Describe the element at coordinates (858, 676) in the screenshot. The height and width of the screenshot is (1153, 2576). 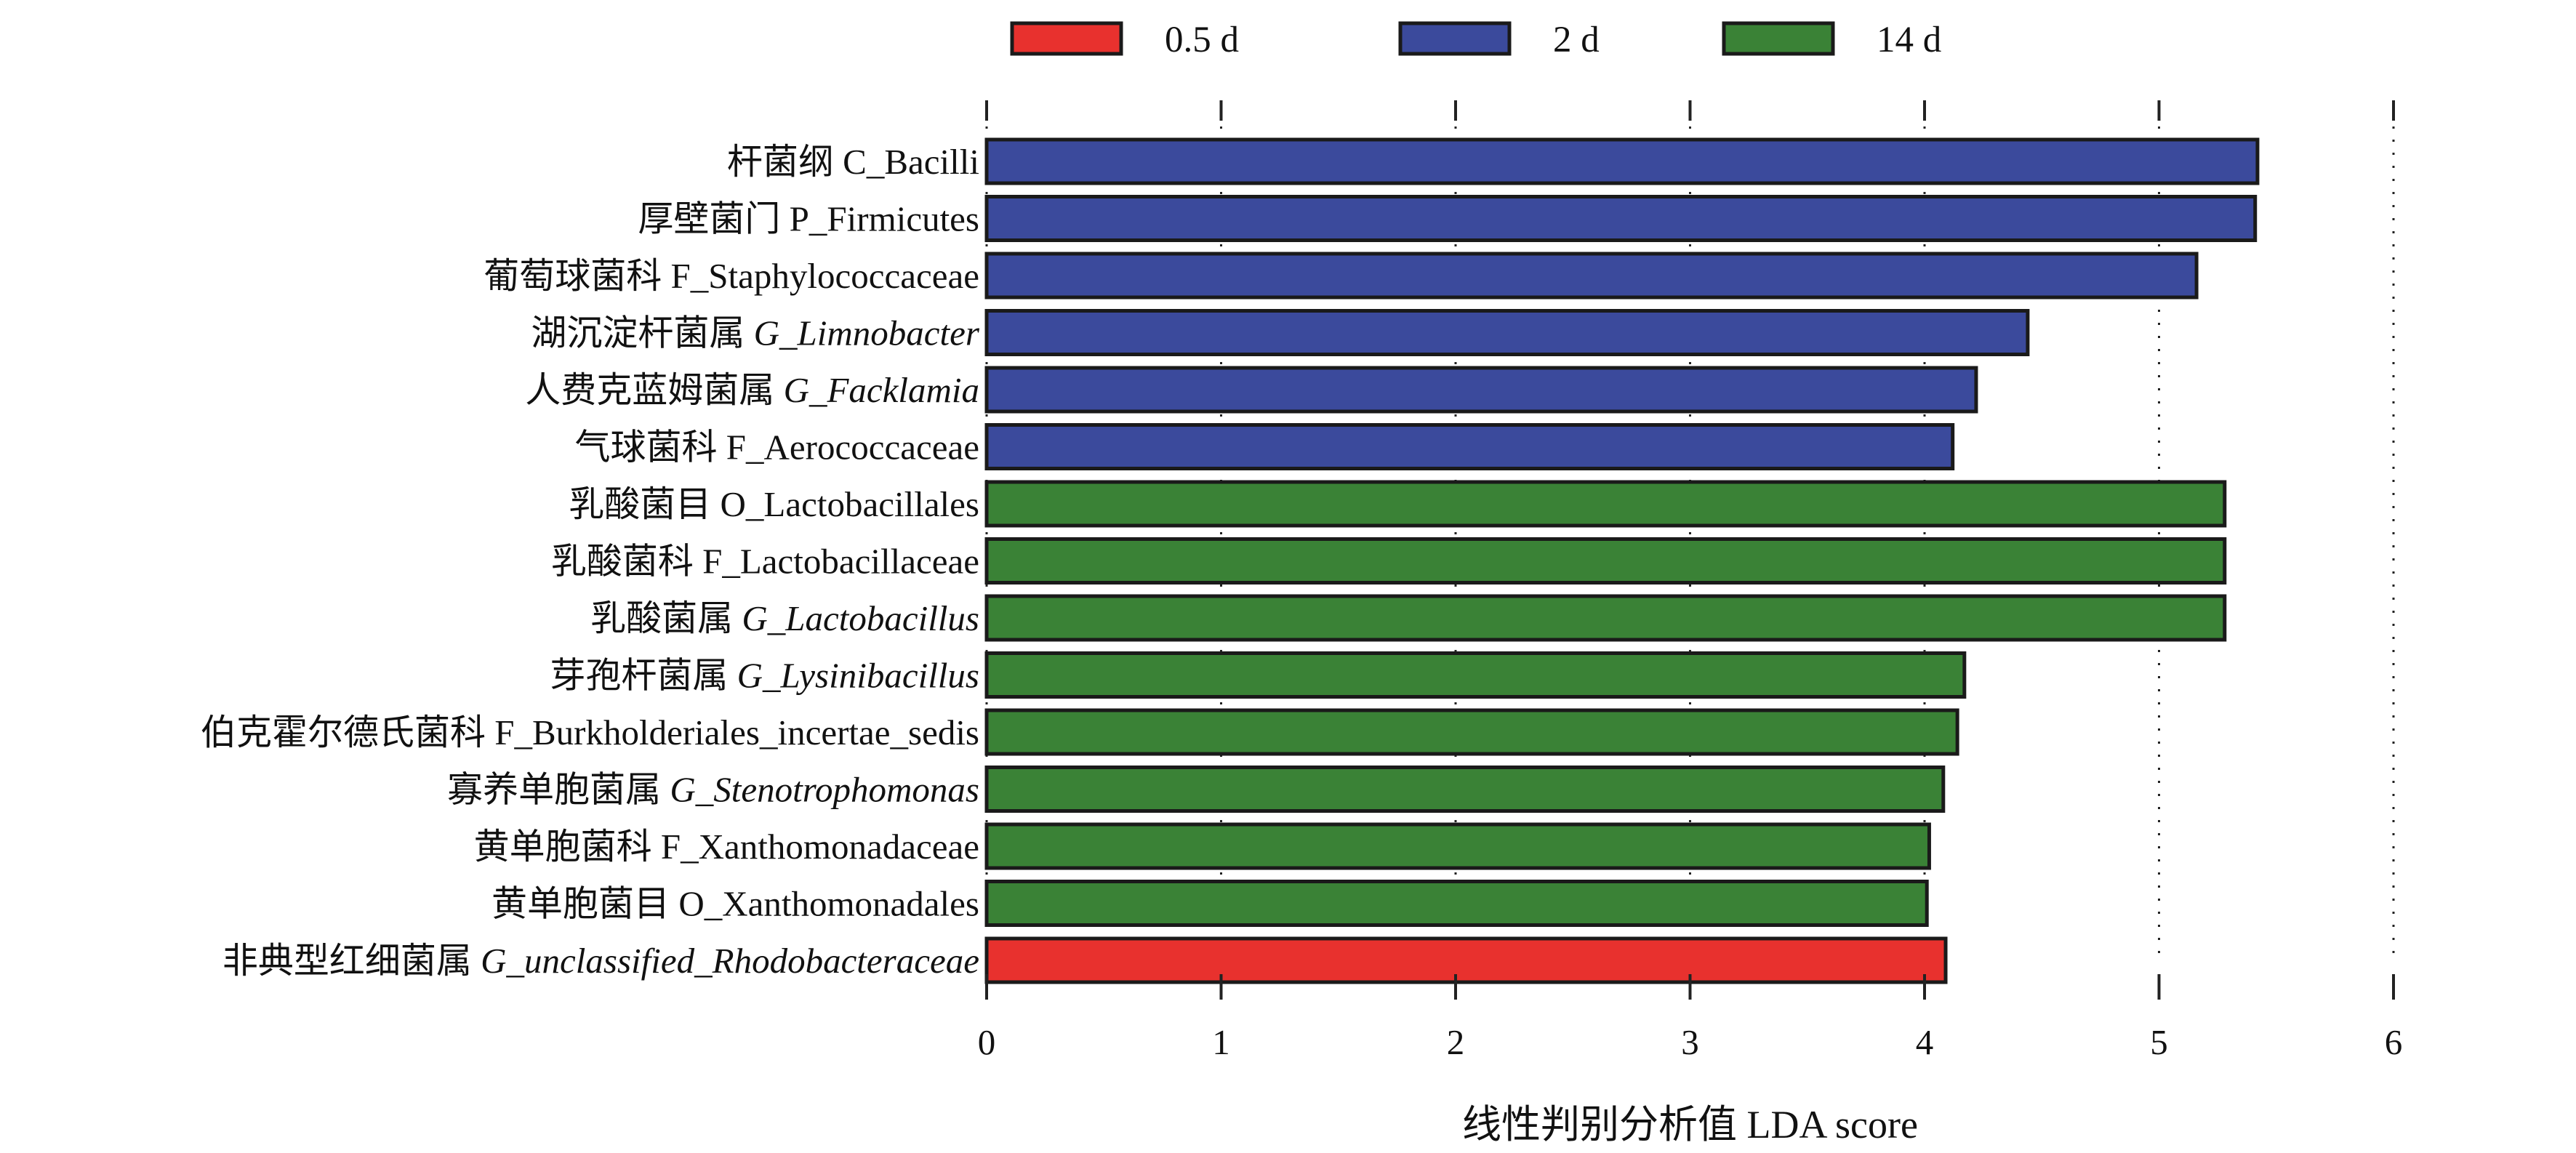
I see `bar-label-taxon-9: G_Lysinibacillus` at that location.